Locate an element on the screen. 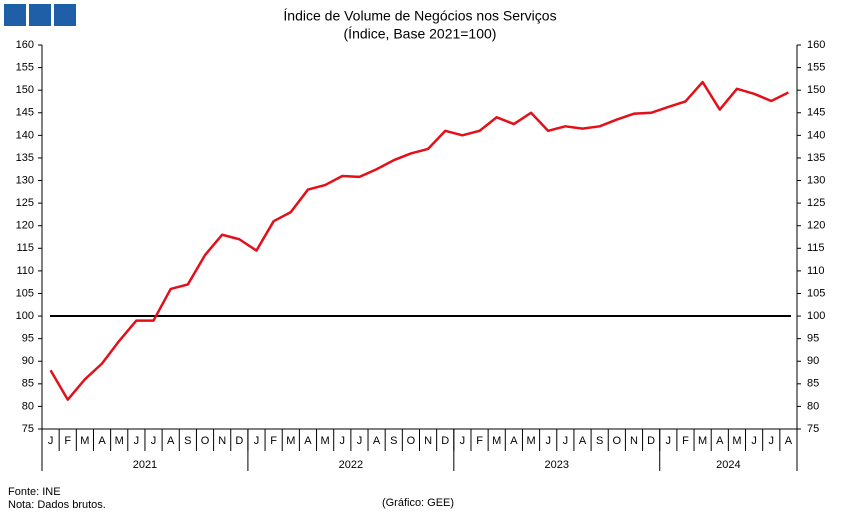  y2-tick-label: 145 is located at coordinates (816, 113).